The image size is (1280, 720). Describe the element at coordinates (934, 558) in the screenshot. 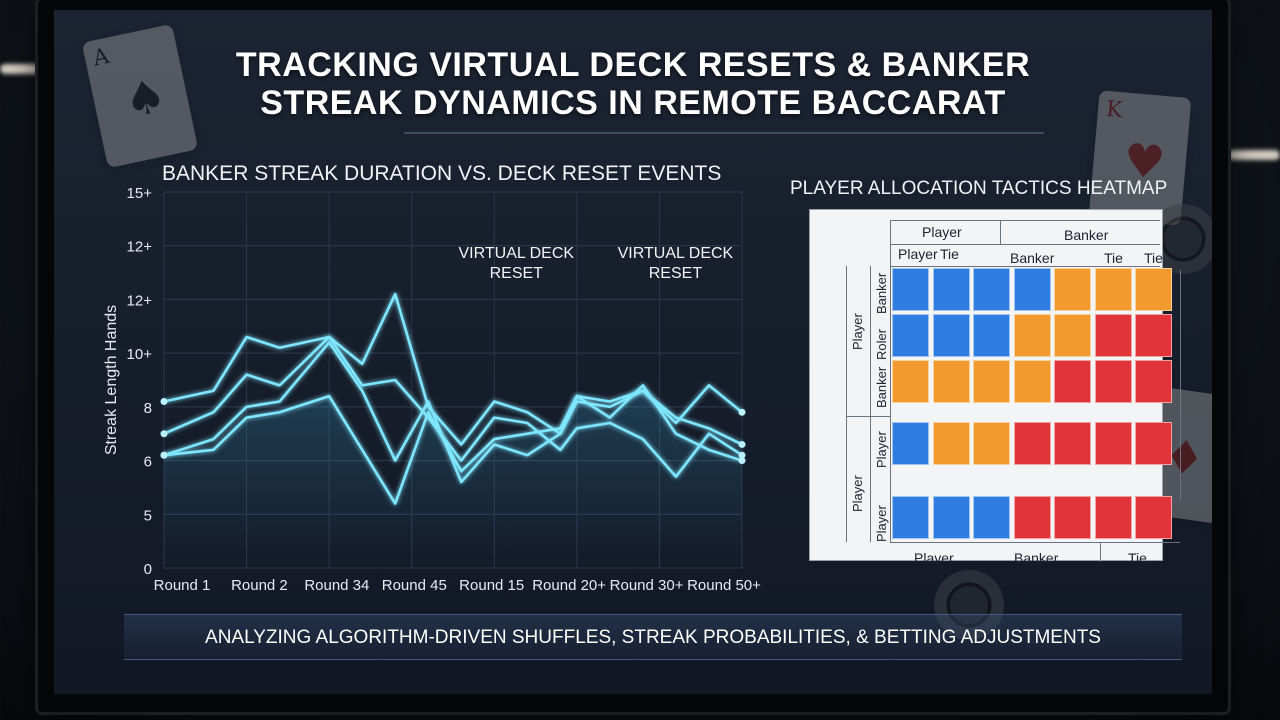

I see `heatmap-bottom-label: Player` at that location.